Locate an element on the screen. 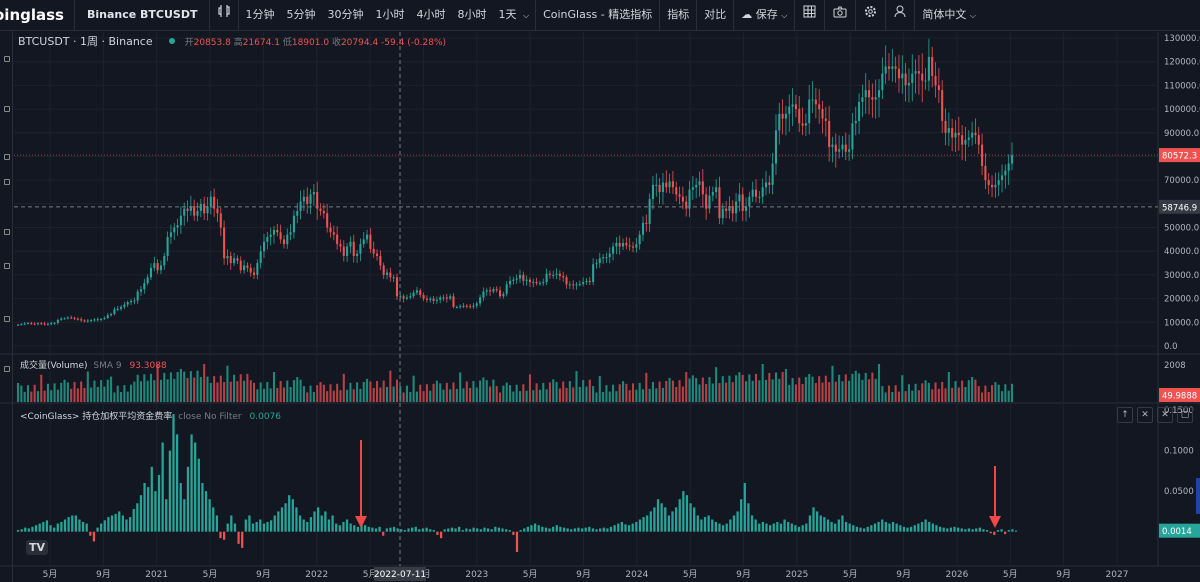  layout-grid-icon is located at coordinates (810, 15).